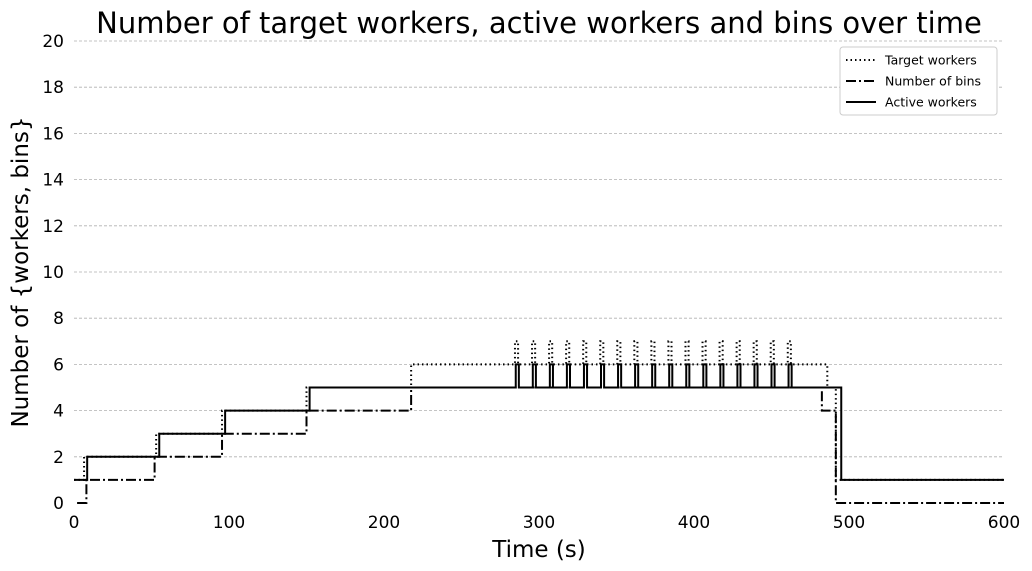 Image resolution: width=1032 pixels, height=571 pixels. I want to click on legend-label: Target workers, so click(930, 60).